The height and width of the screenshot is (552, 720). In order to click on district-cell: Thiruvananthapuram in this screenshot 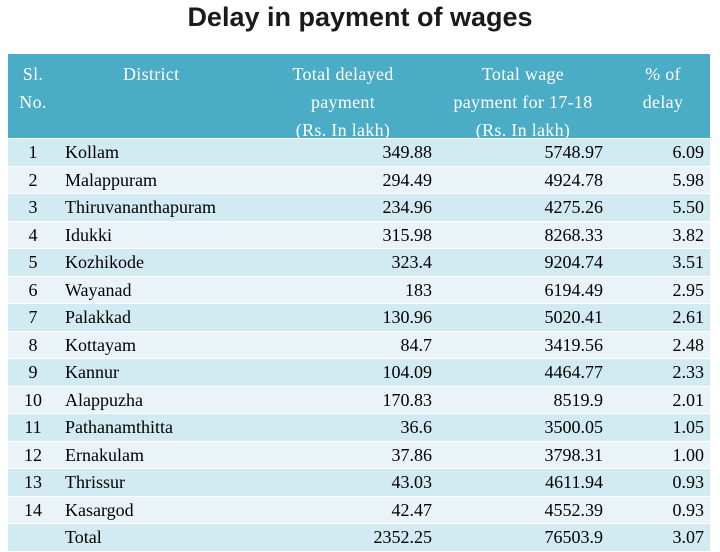, I will do `click(140, 207)`.